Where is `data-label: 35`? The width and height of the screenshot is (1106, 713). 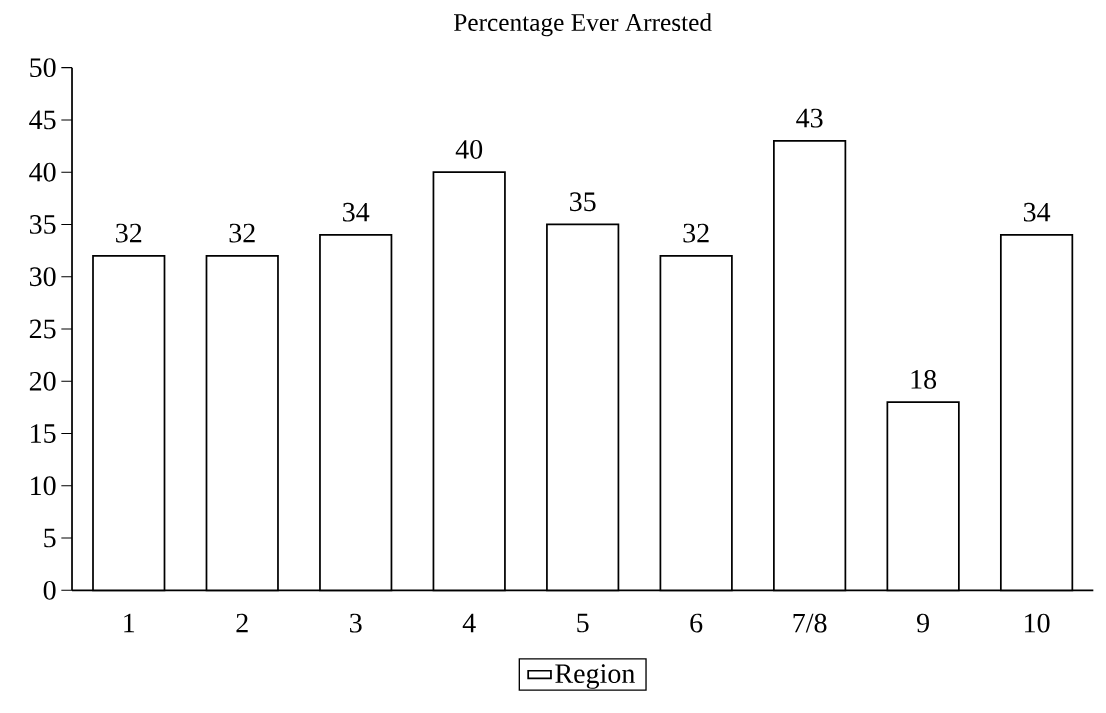
data-label: 35 is located at coordinates (583, 202).